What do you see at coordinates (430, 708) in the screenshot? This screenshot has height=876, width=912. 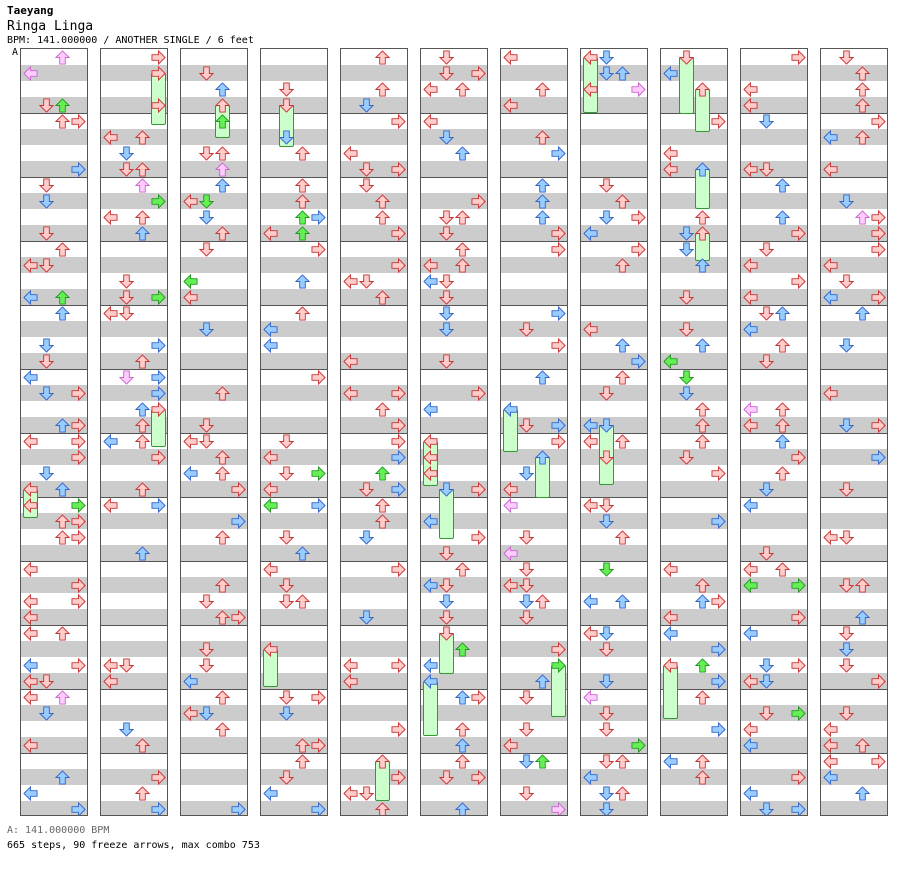 I see `freeze-arrow-tail` at bounding box center [430, 708].